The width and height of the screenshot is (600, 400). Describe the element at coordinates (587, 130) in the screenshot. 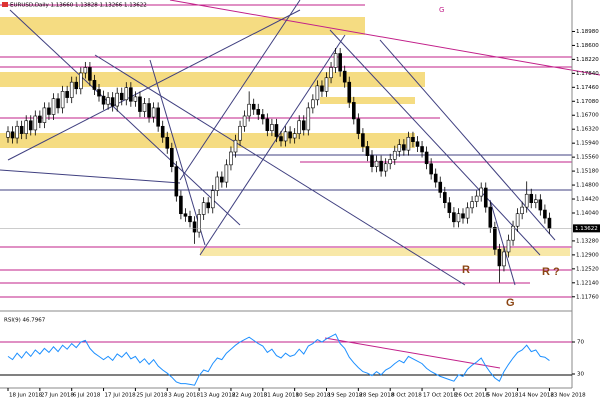

I see `y-tick-label: 1.16320` at that location.